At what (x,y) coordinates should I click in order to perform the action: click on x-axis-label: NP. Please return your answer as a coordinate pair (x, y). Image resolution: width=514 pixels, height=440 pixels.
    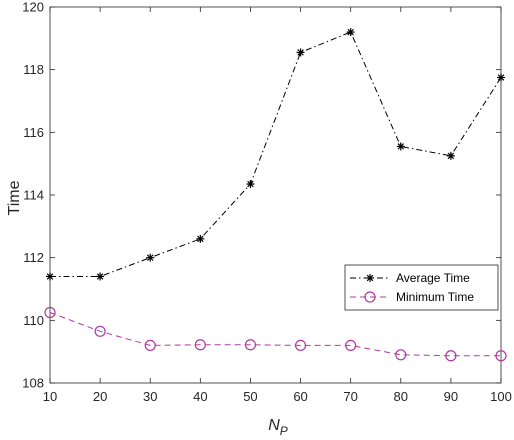
    Looking at the image, I should click on (278, 427).